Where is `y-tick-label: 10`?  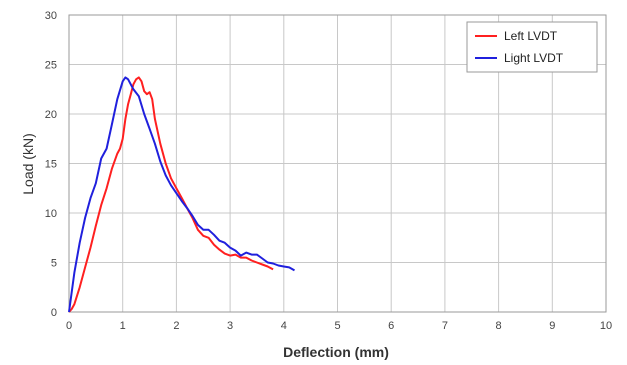 y-tick-label: 10 is located at coordinates (51, 214).